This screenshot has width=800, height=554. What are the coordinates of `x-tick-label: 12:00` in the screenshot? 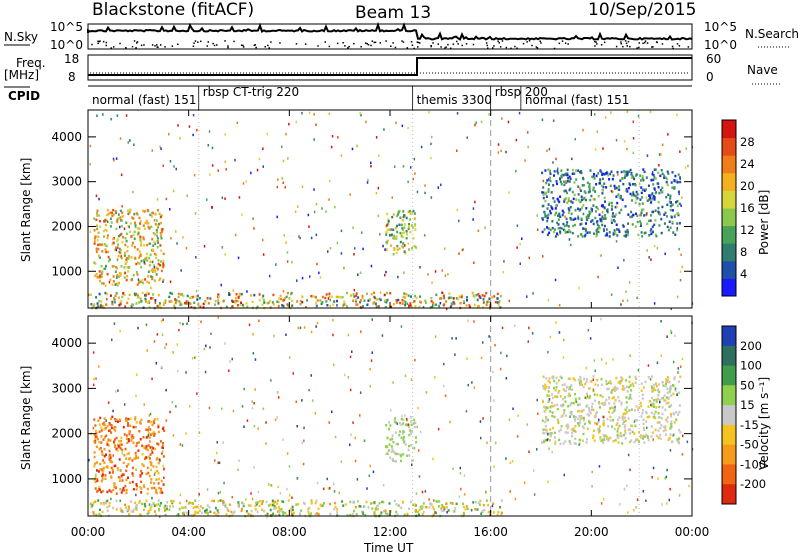 It's located at (390, 532).